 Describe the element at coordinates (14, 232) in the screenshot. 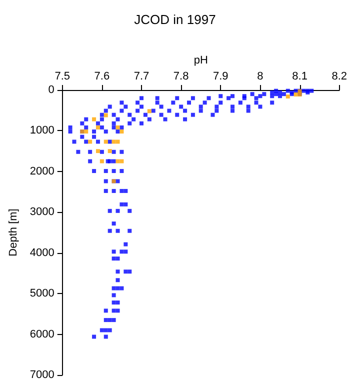

I see `y-axis-title: Depth [m]` at that location.